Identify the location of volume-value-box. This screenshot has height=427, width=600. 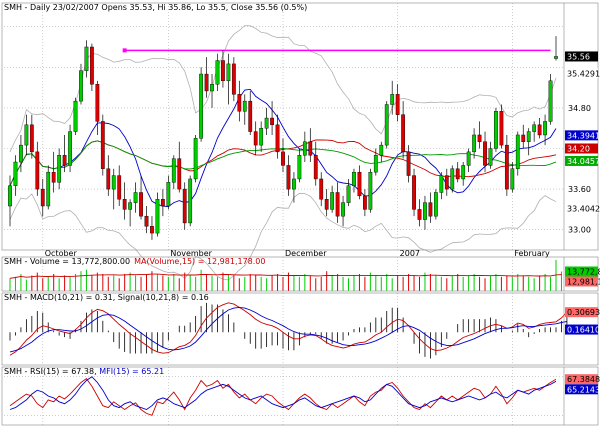
(581, 271).